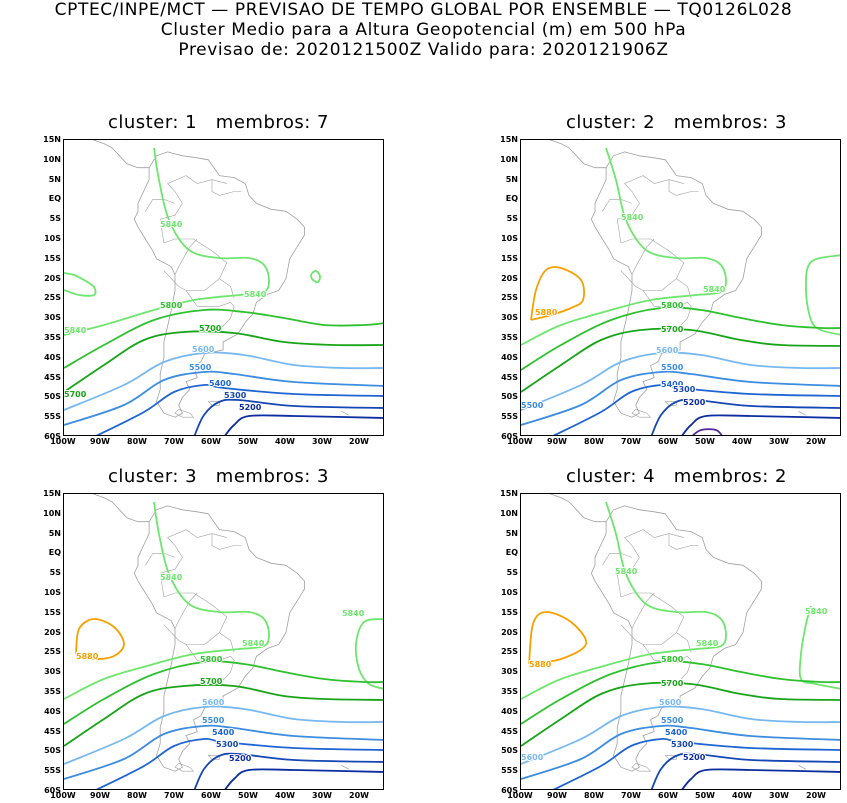 Image resolution: width=847 pixels, height=803 pixels. I want to click on lon-label: 90W, so click(557, 441).